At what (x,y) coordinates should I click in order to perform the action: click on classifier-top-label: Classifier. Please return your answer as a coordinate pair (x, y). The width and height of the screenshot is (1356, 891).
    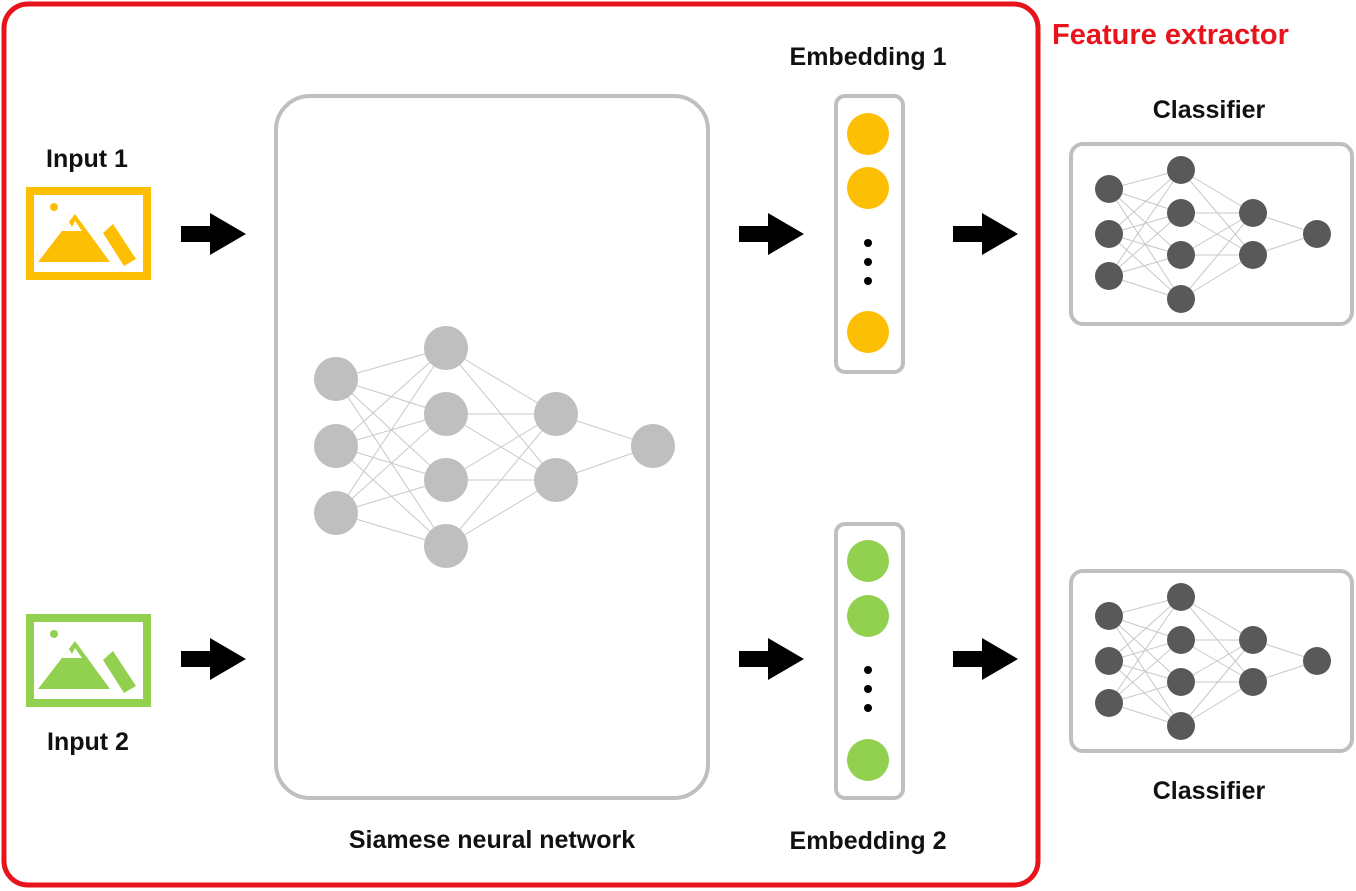
    Looking at the image, I should click on (1209, 110).